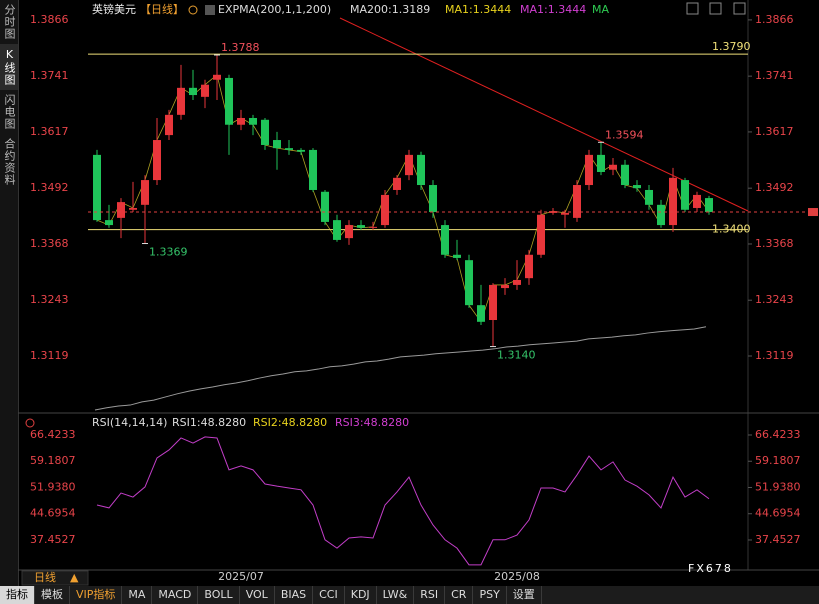  I want to click on y-tick-label: 1.3492, so click(774, 187).